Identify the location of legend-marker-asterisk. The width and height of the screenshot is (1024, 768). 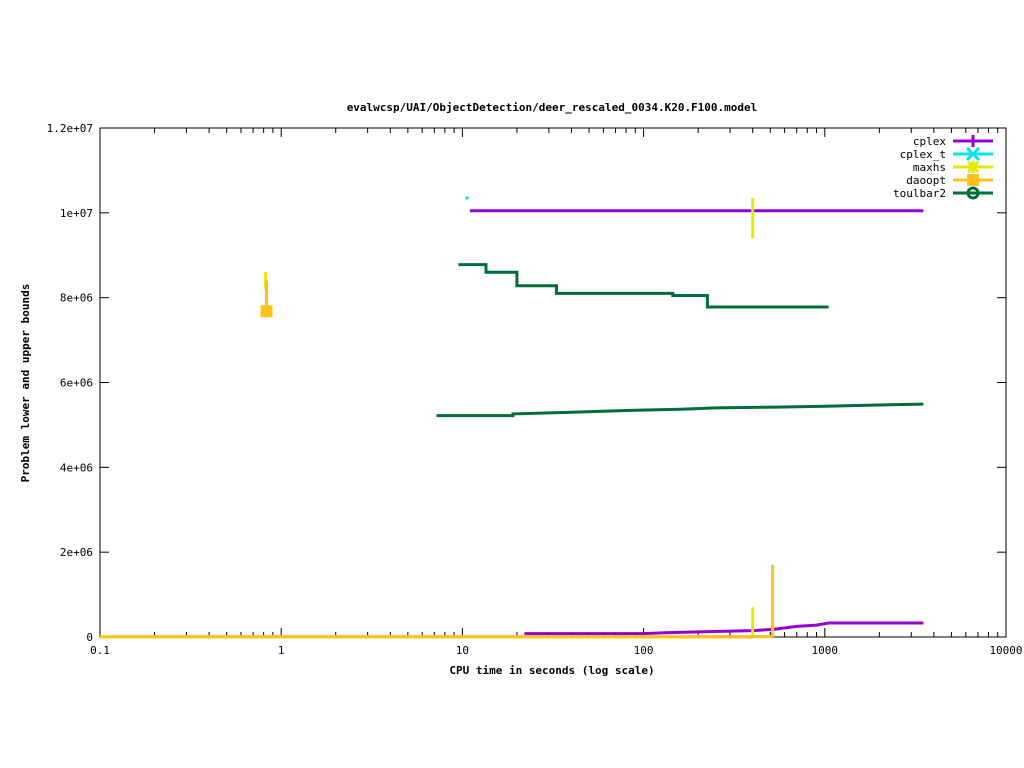
(973, 167).